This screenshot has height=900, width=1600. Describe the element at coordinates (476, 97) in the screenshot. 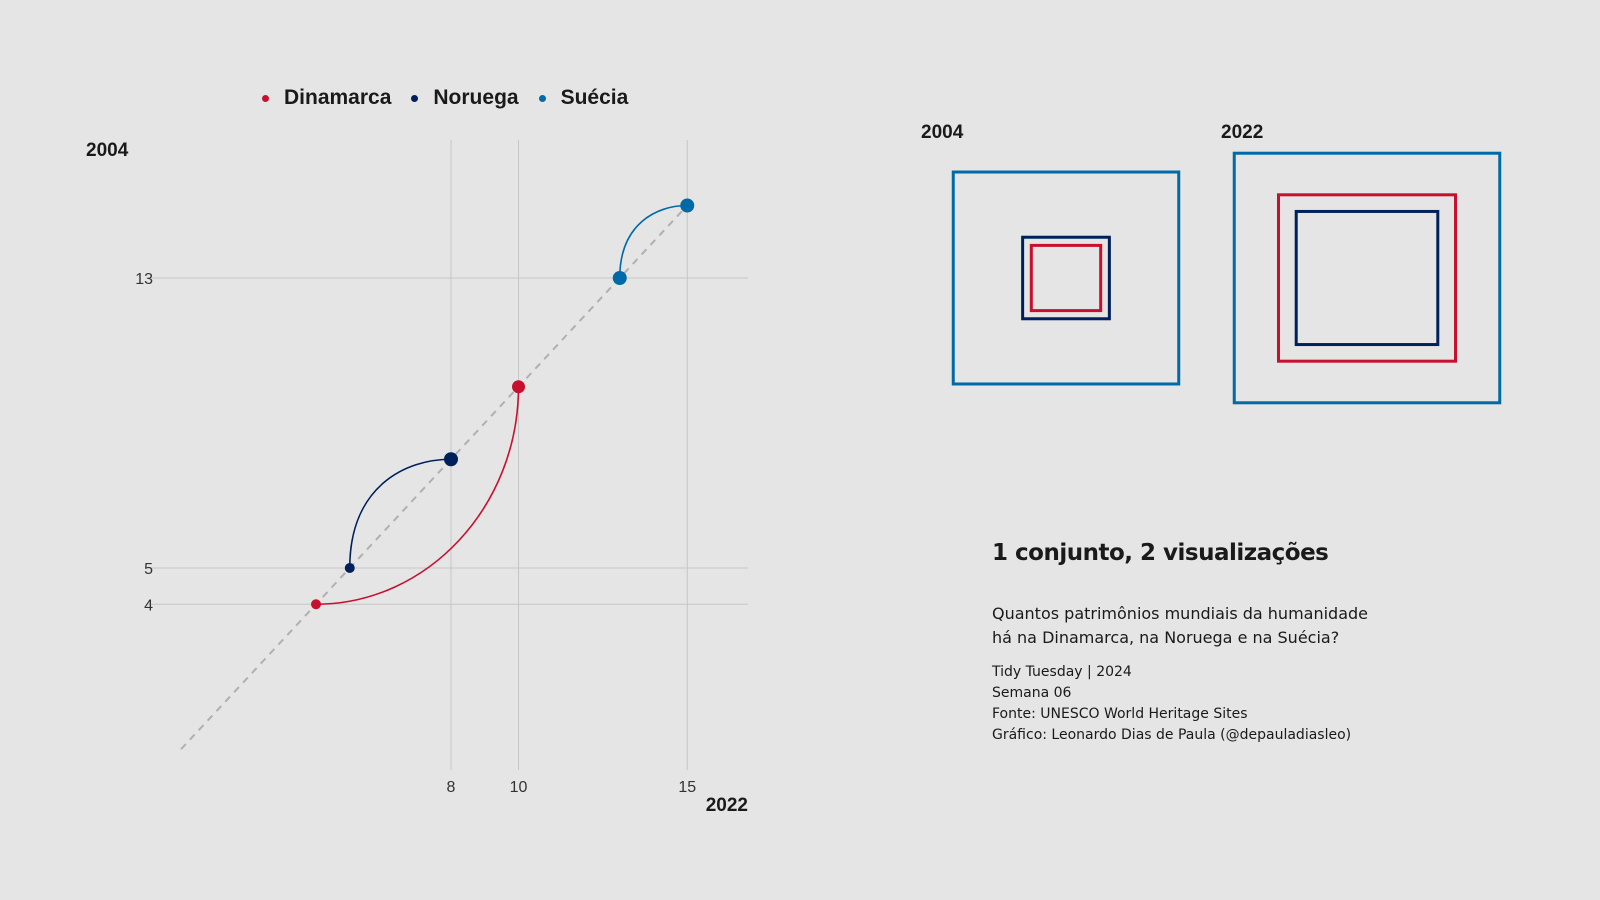

I see `legend-label: Noruega` at that location.